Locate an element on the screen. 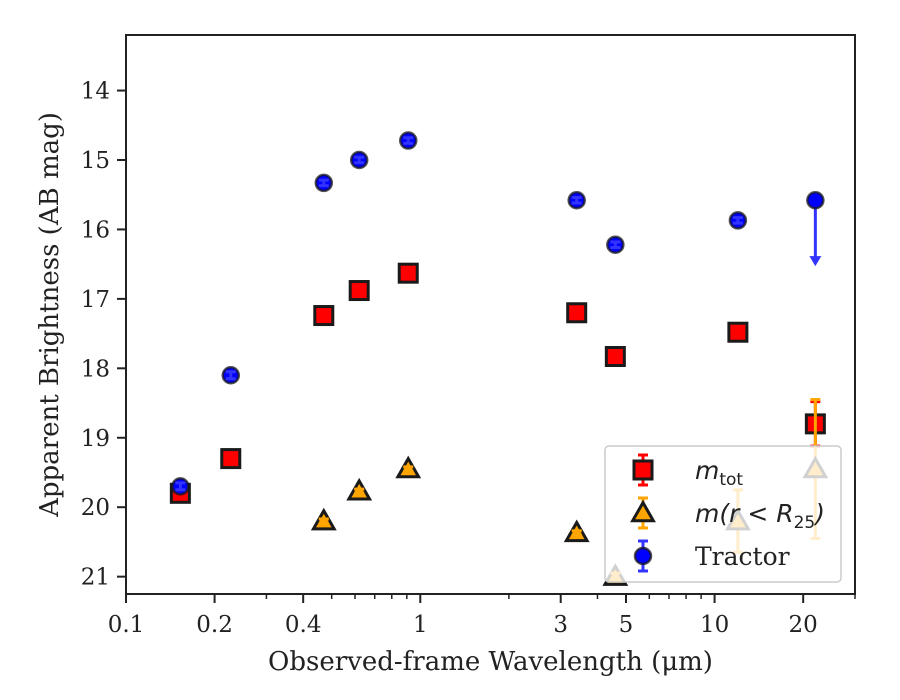 The image size is (900, 700). legend-label: Tractor is located at coordinates (742, 556).